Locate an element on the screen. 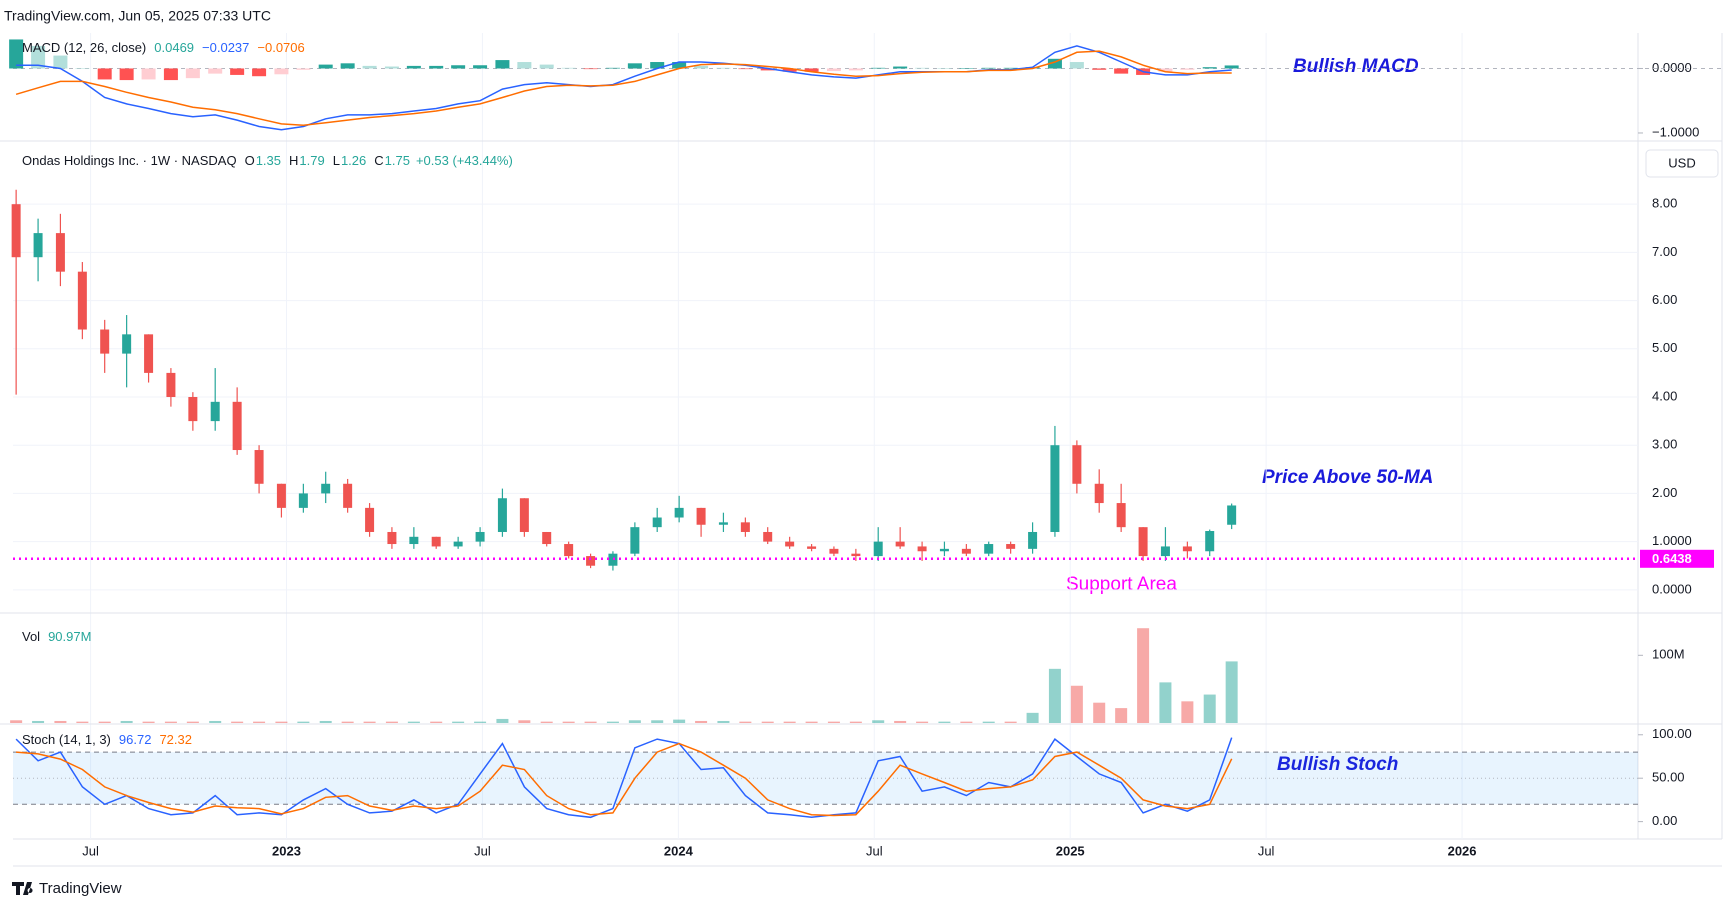 This screenshot has width=1727, height=907. currency-box is located at coordinates (1682, 163).